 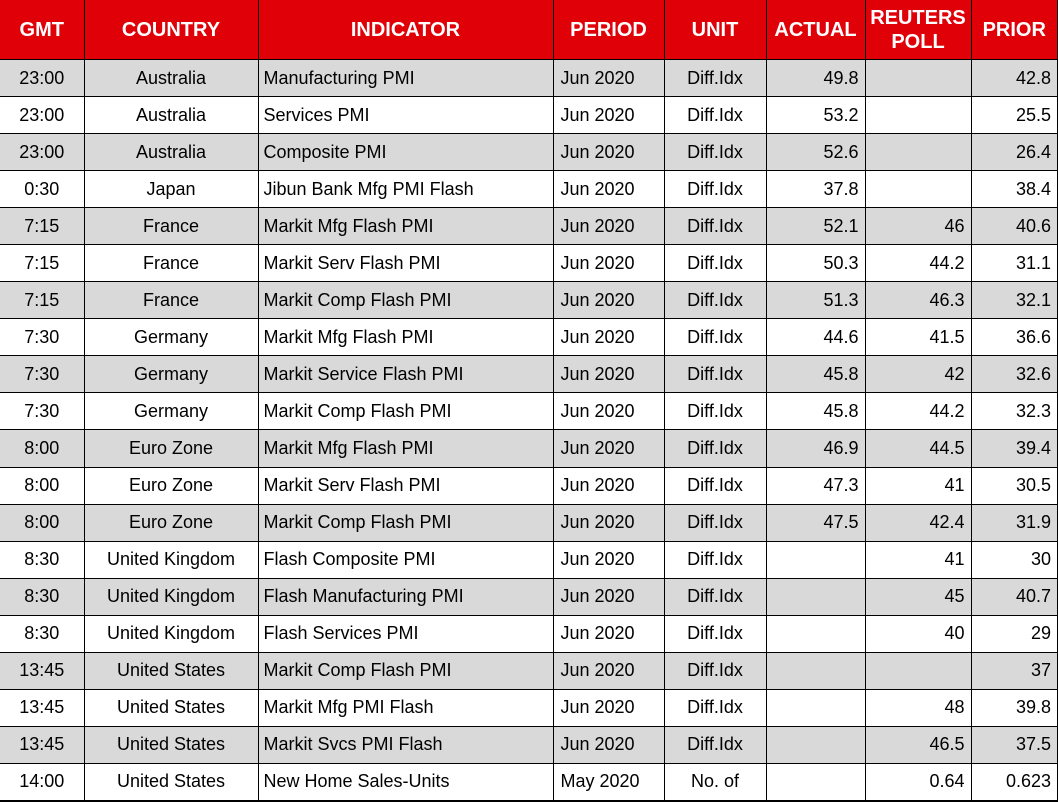 I want to click on header-actual: ACTUAL, so click(x=815, y=30).